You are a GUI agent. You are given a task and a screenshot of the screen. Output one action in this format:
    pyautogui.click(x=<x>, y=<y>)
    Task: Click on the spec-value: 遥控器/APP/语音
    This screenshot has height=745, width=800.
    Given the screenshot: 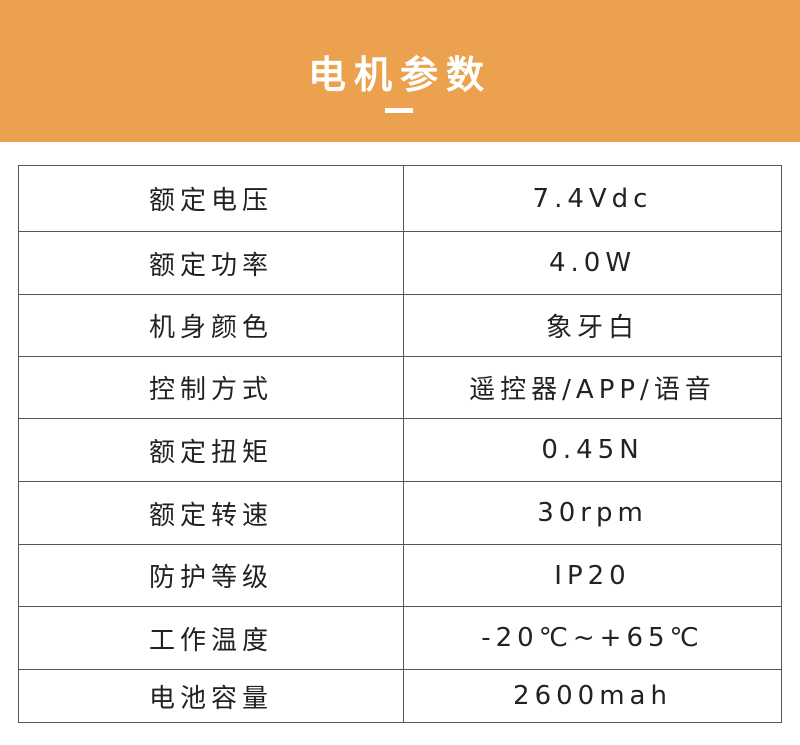 What is the action you would take?
    pyautogui.click(x=592, y=387)
    